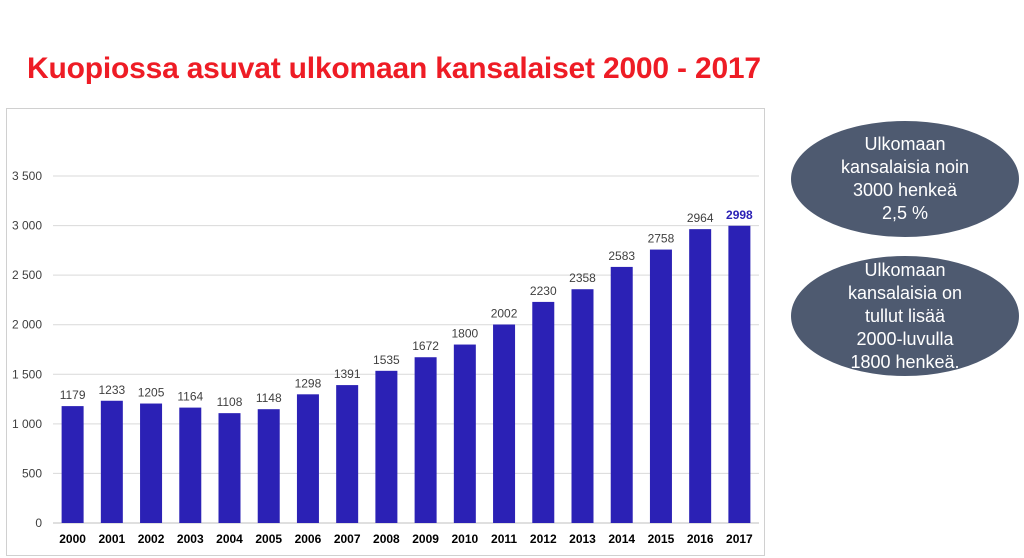 This screenshot has width=1024, height=558. Describe the element at coordinates (543, 539) in the screenshot. I see `x-tick-label: 2012` at that location.